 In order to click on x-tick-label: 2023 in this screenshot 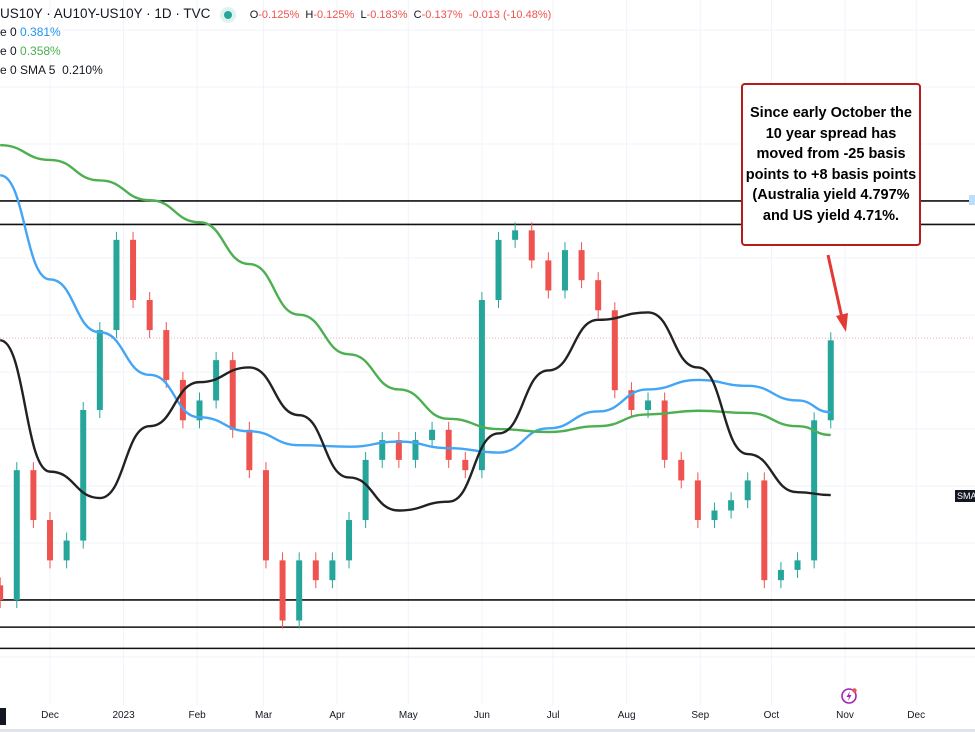, I will do `click(123, 715)`.